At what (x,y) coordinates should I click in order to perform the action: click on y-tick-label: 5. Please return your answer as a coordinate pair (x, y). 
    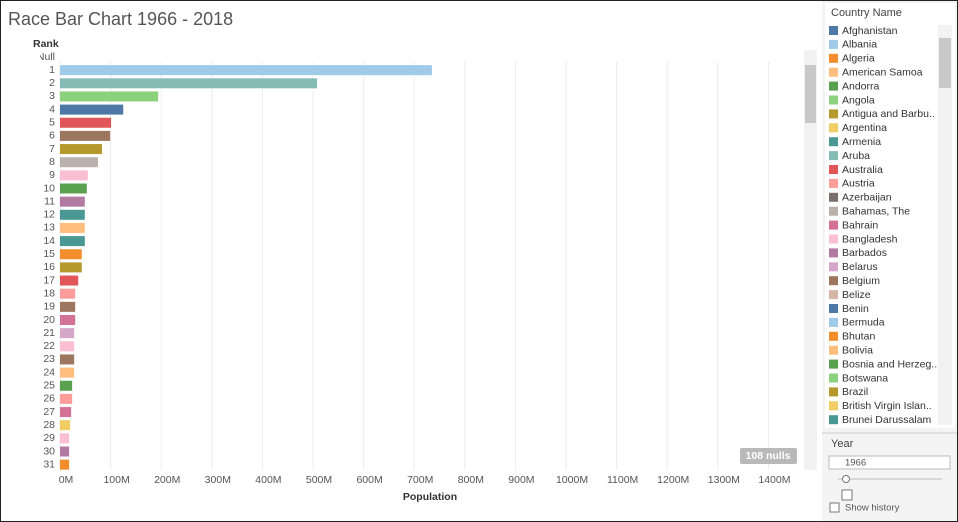
    Looking at the image, I should click on (52, 123).